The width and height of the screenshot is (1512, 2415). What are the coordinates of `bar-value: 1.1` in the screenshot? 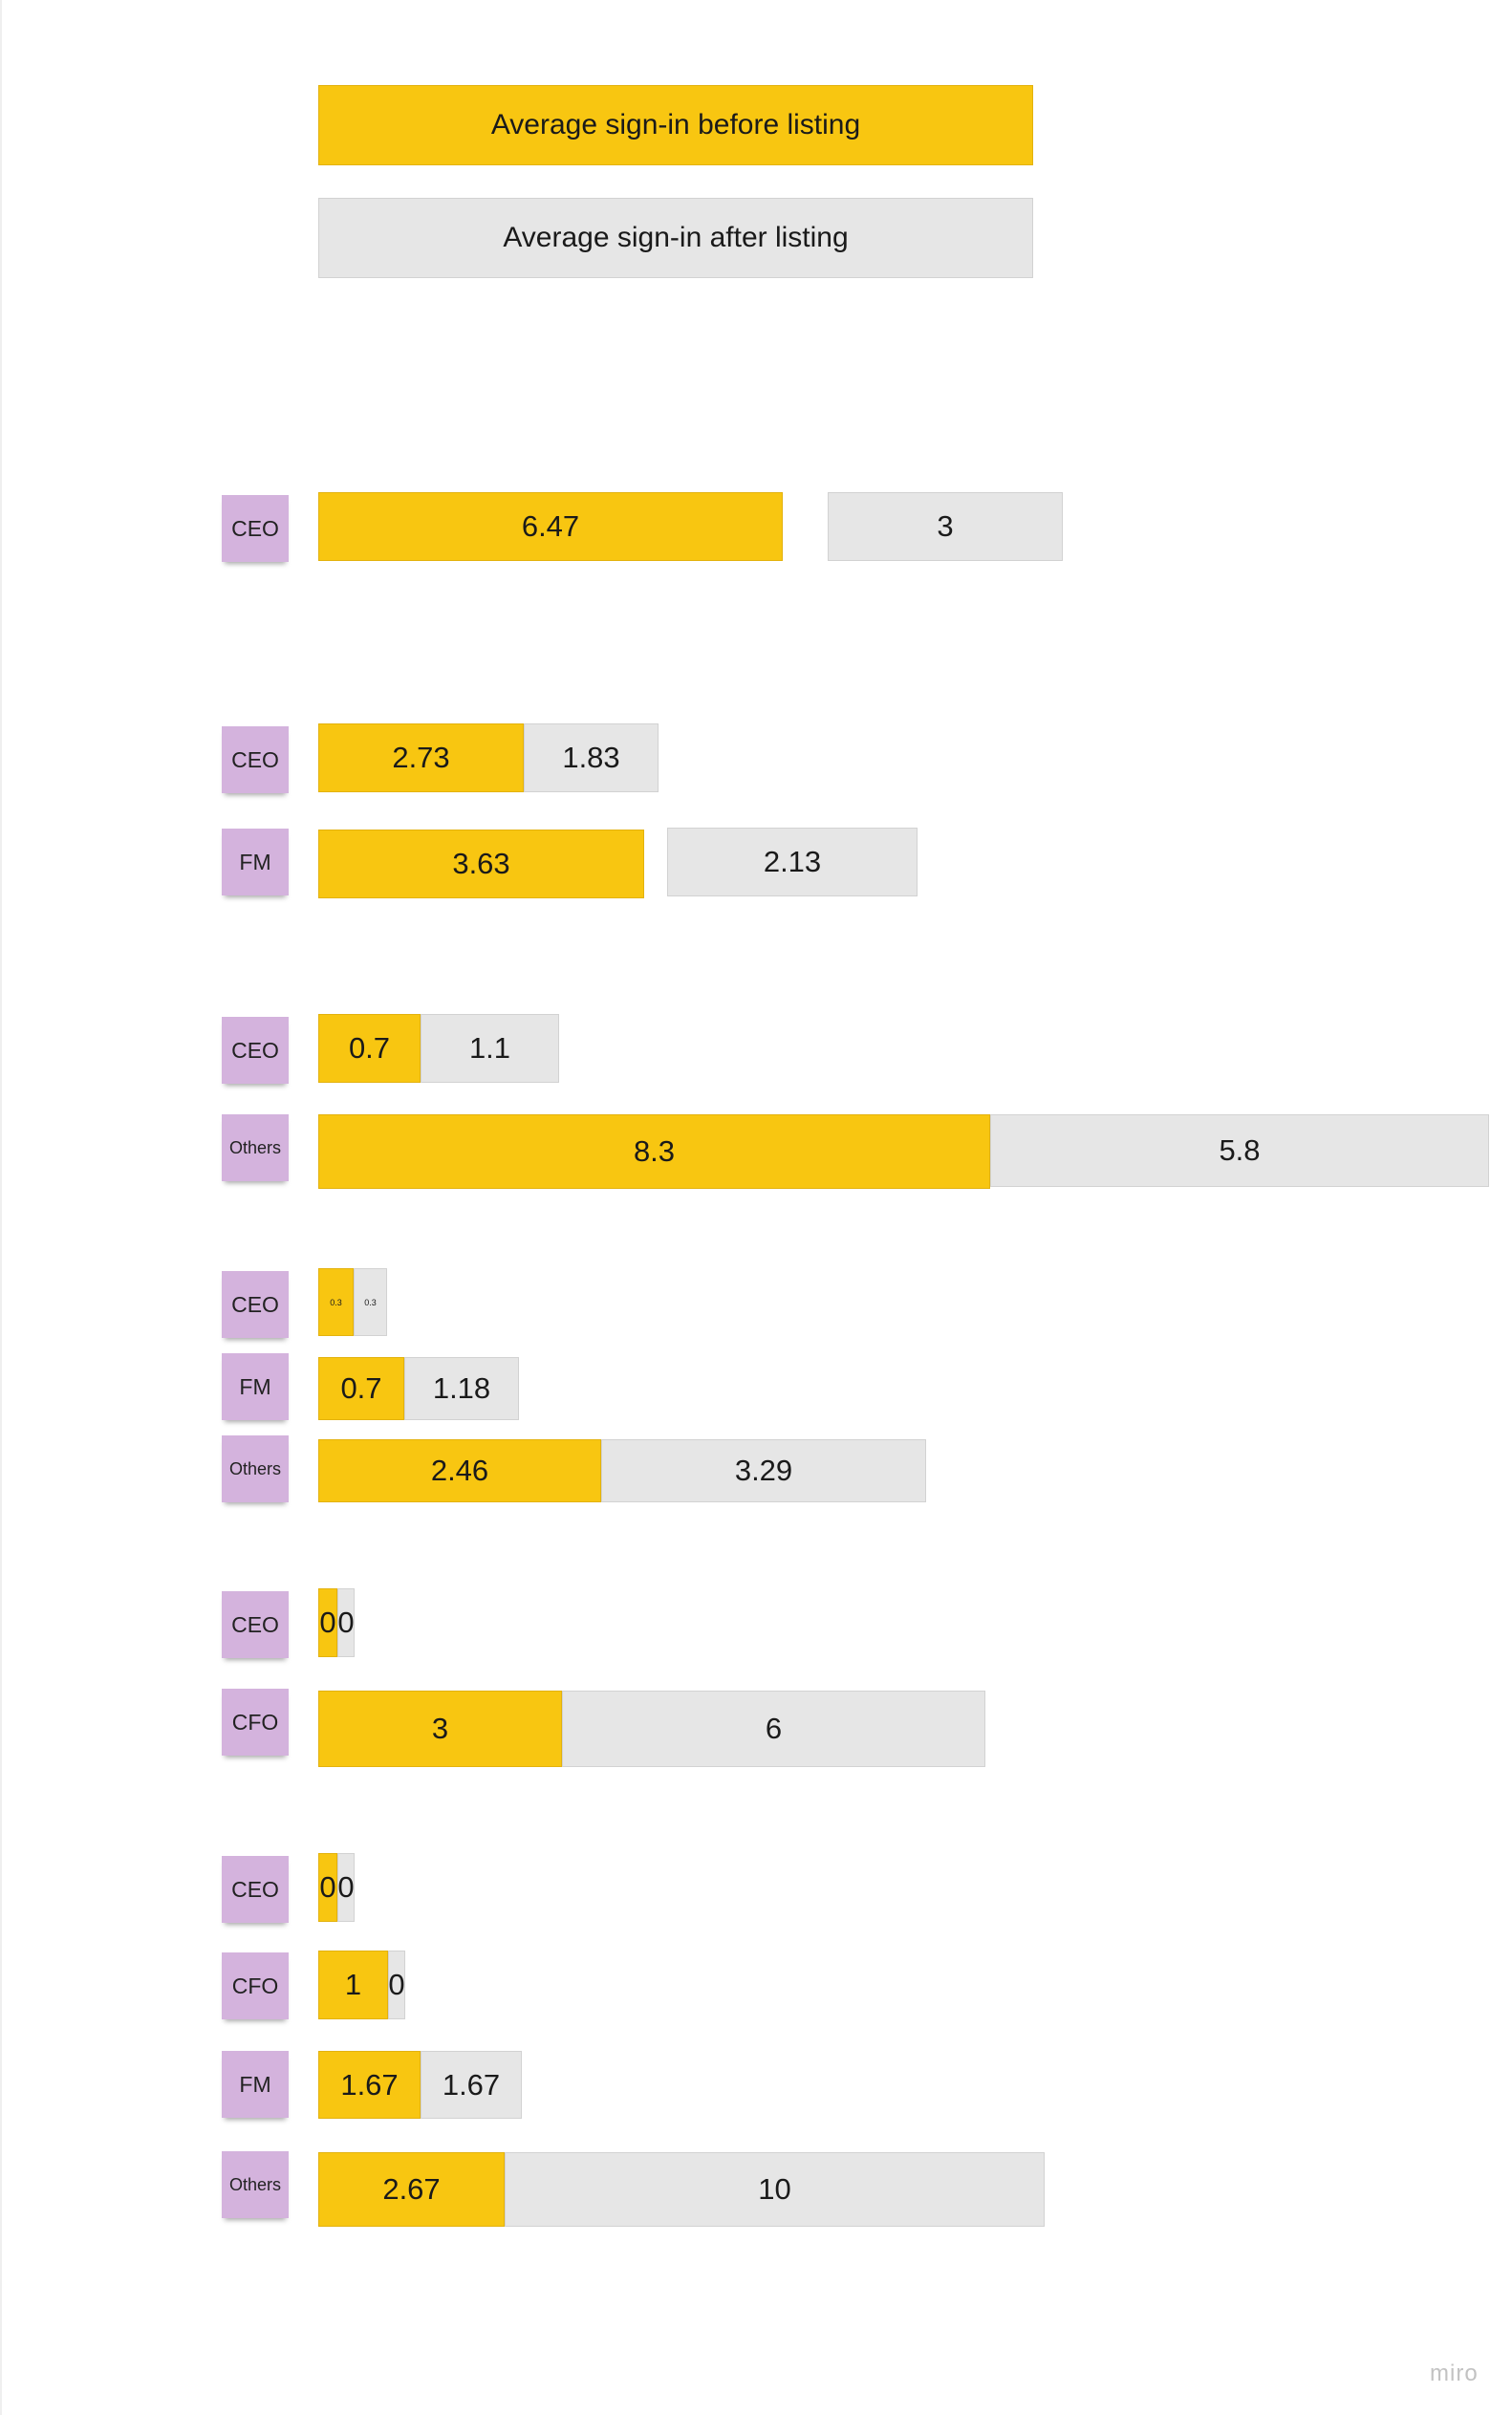 It's located at (490, 1048).